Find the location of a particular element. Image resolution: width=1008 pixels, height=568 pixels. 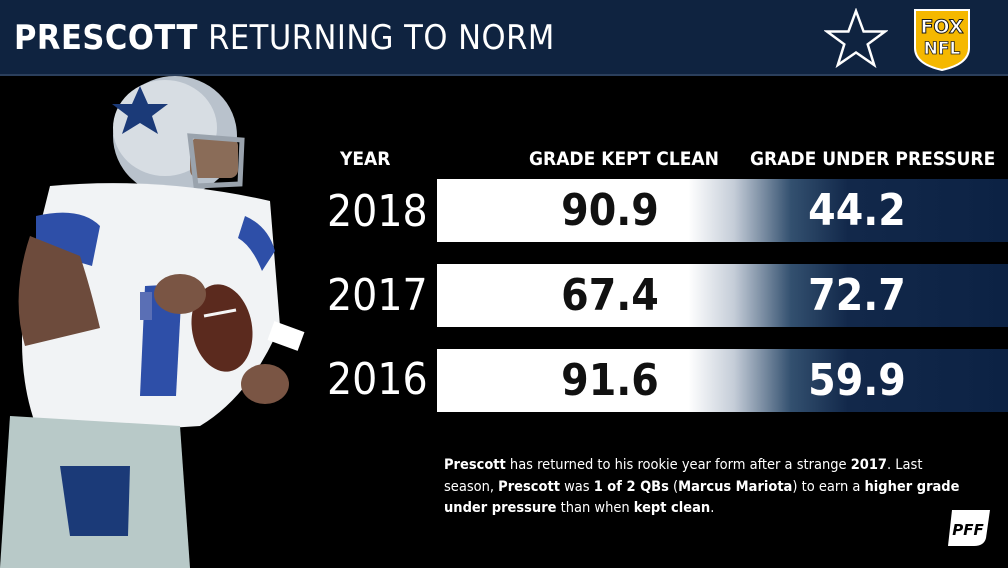

cowboys-star-icon is located at coordinates (856, 38).